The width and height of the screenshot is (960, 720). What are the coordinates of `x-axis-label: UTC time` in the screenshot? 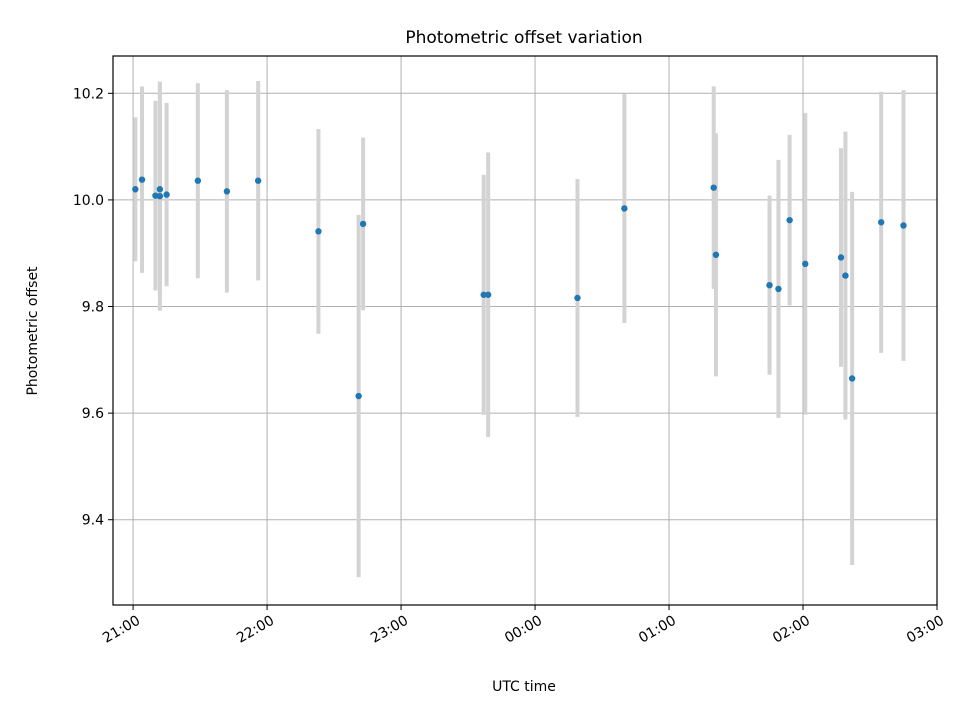 It's located at (524, 687).